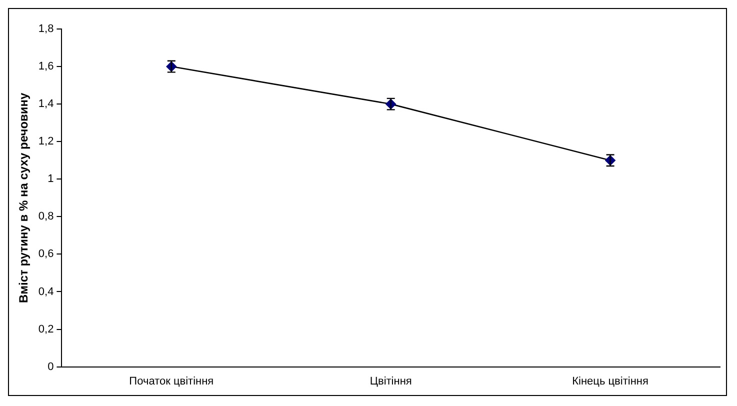 This screenshot has height=406, width=737. Describe the element at coordinates (51, 179) in the screenshot. I see `y-tick-label: 1` at that location.